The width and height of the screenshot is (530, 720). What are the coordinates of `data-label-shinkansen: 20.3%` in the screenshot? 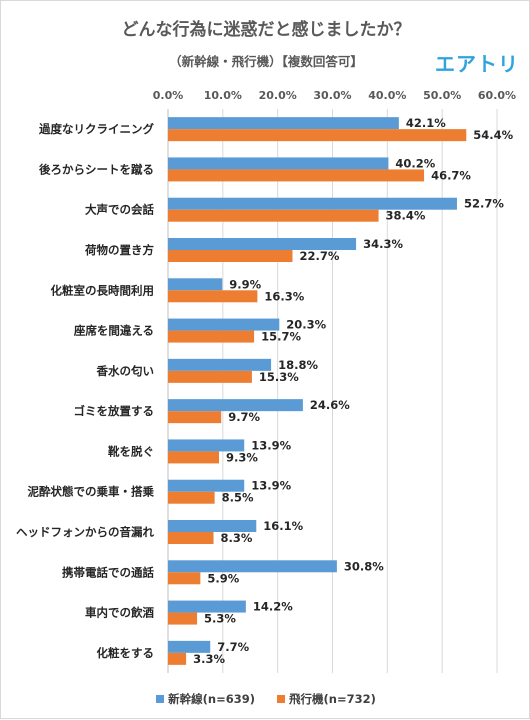 It's located at (306, 325).